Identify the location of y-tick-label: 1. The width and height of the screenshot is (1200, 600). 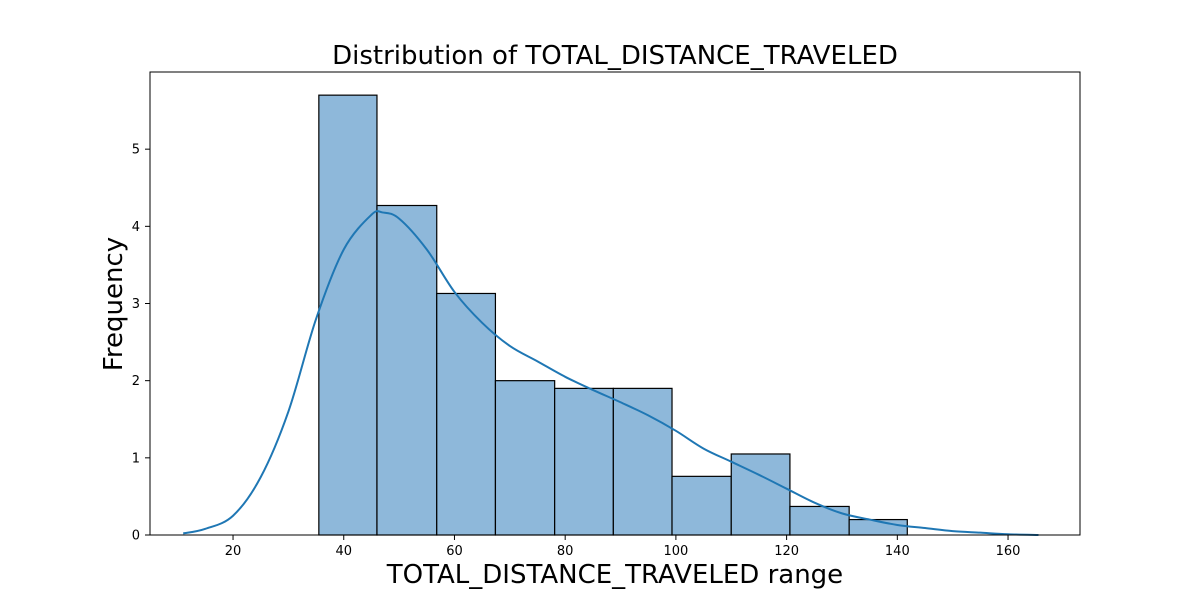
(136, 458).